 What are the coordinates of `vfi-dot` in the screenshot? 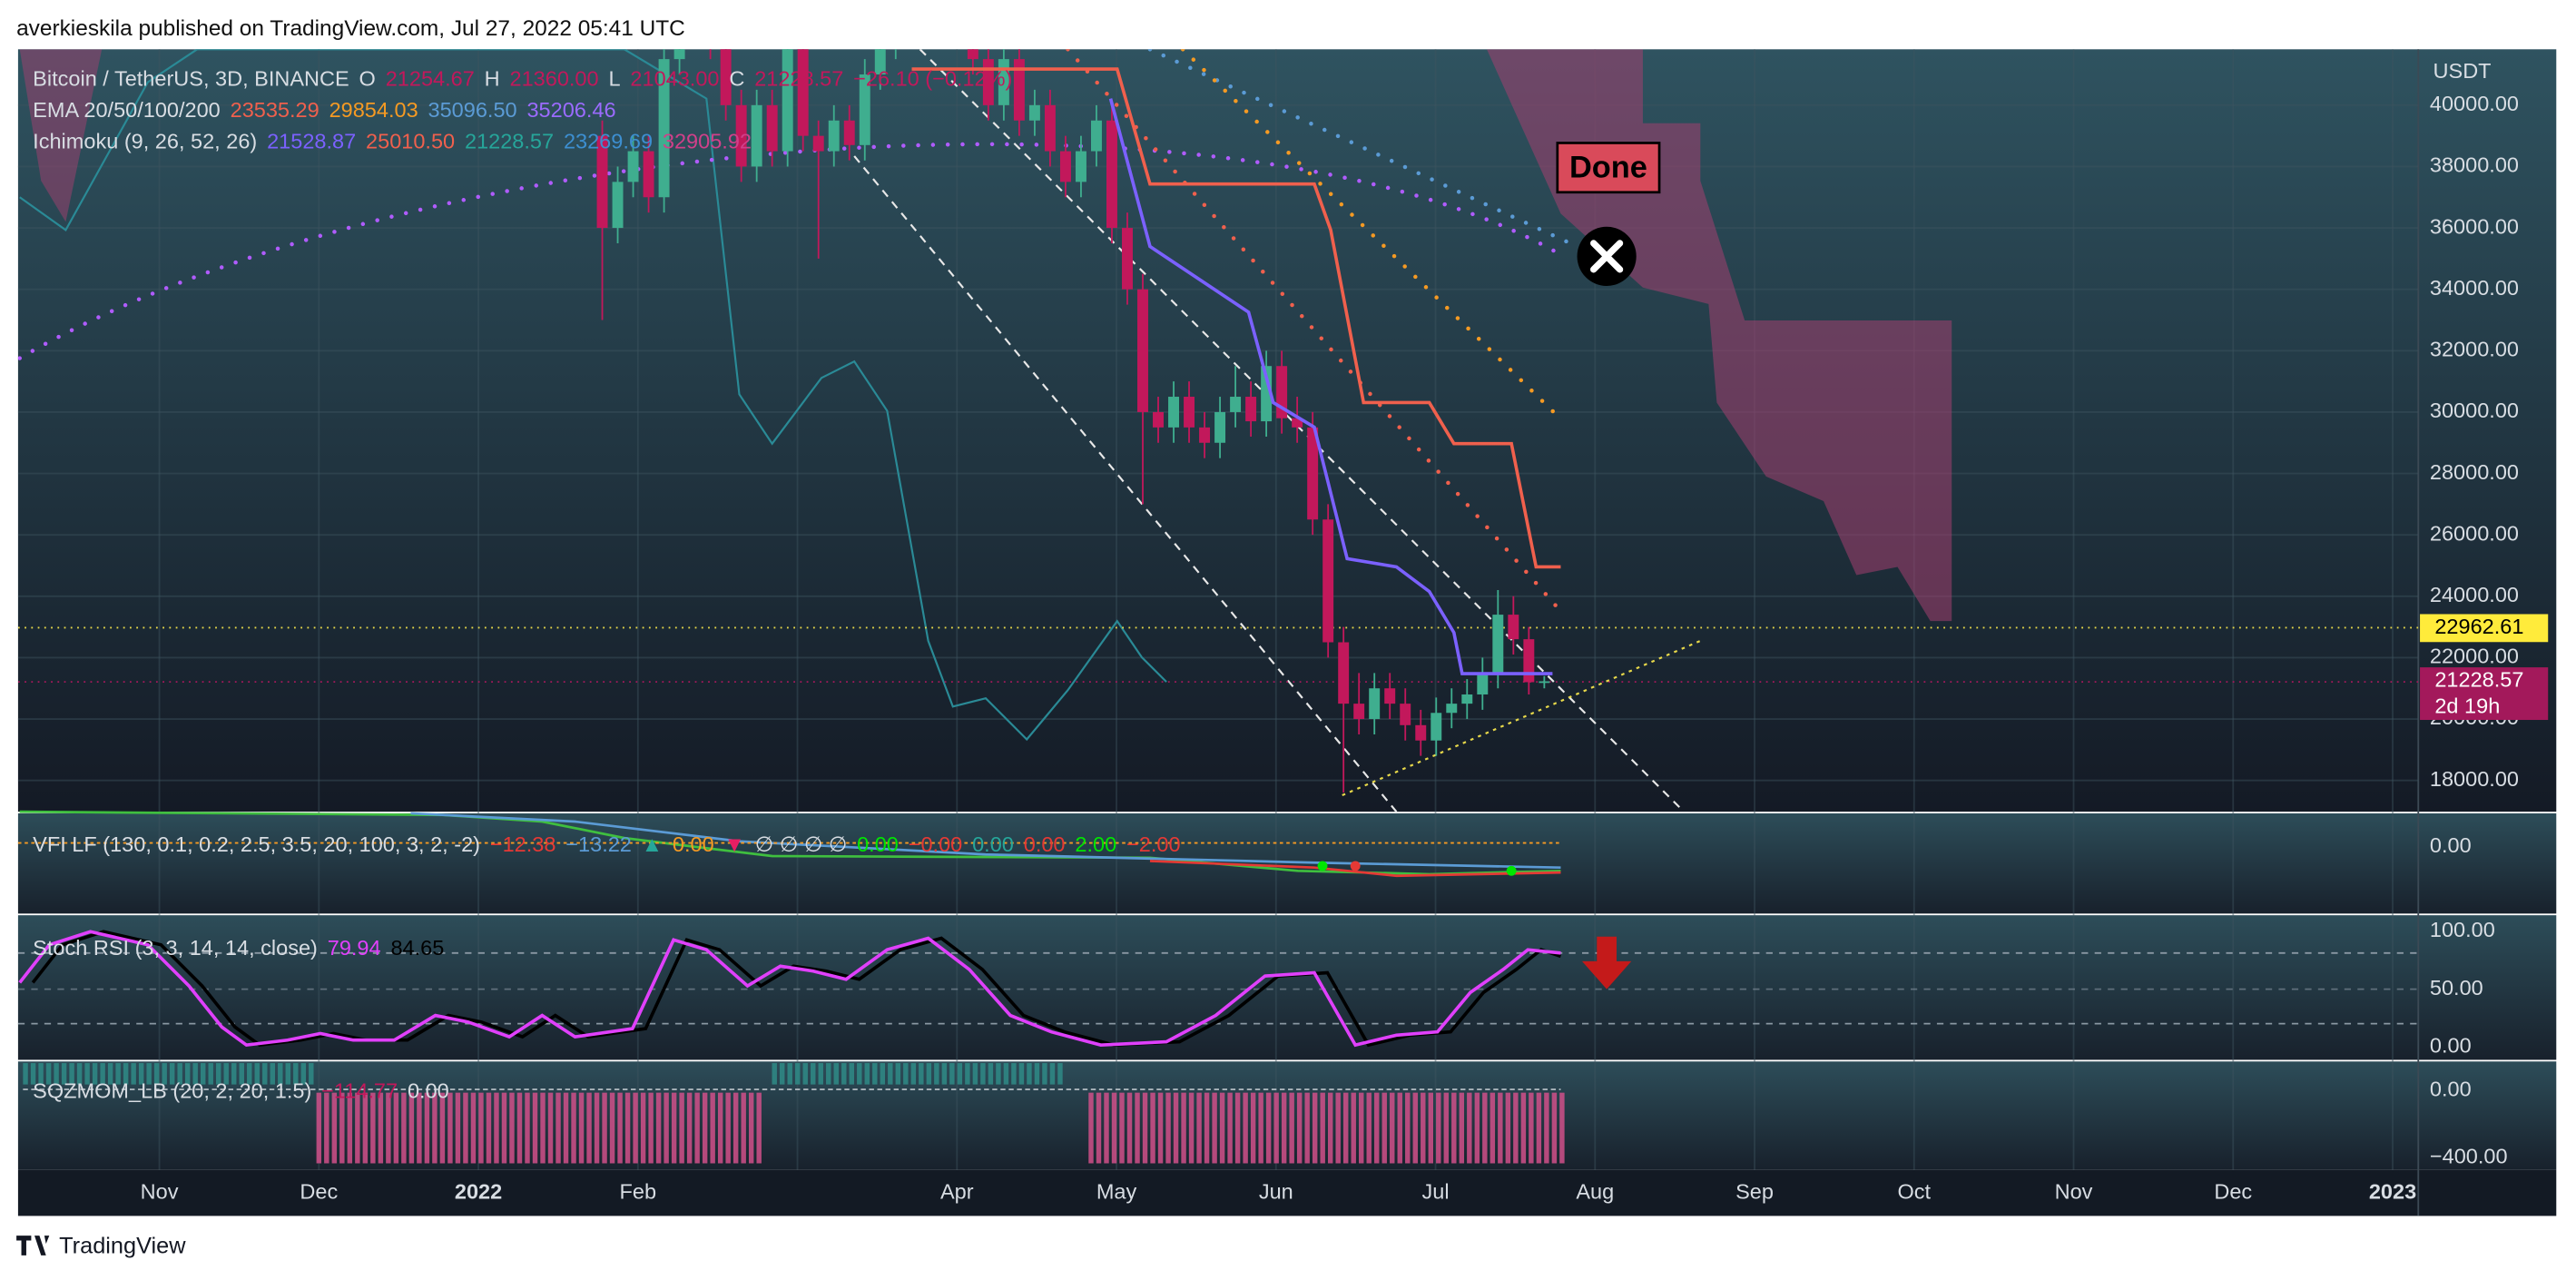 It's located at (1355, 866).